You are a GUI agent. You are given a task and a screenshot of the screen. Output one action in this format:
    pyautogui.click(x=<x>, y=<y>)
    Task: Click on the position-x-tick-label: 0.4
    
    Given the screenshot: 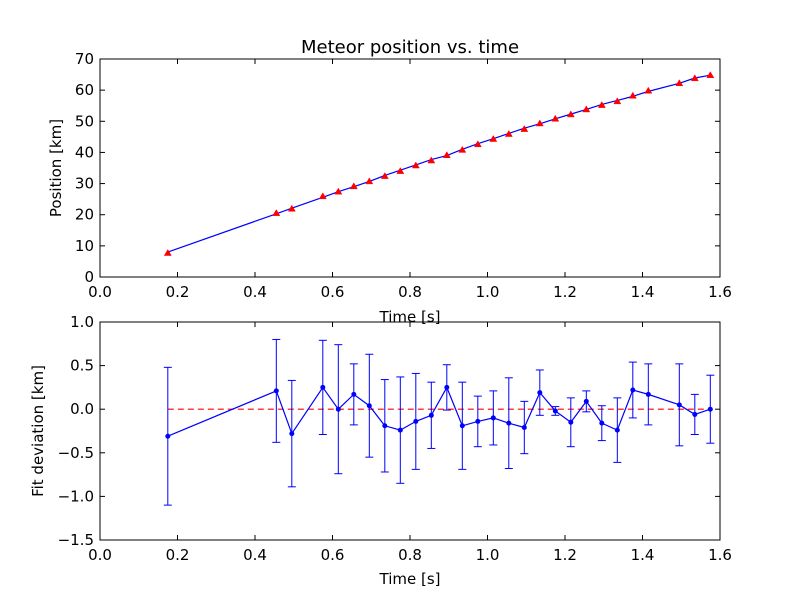 What is the action you would take?
    pyautogui.click(x=255, y=292)
    